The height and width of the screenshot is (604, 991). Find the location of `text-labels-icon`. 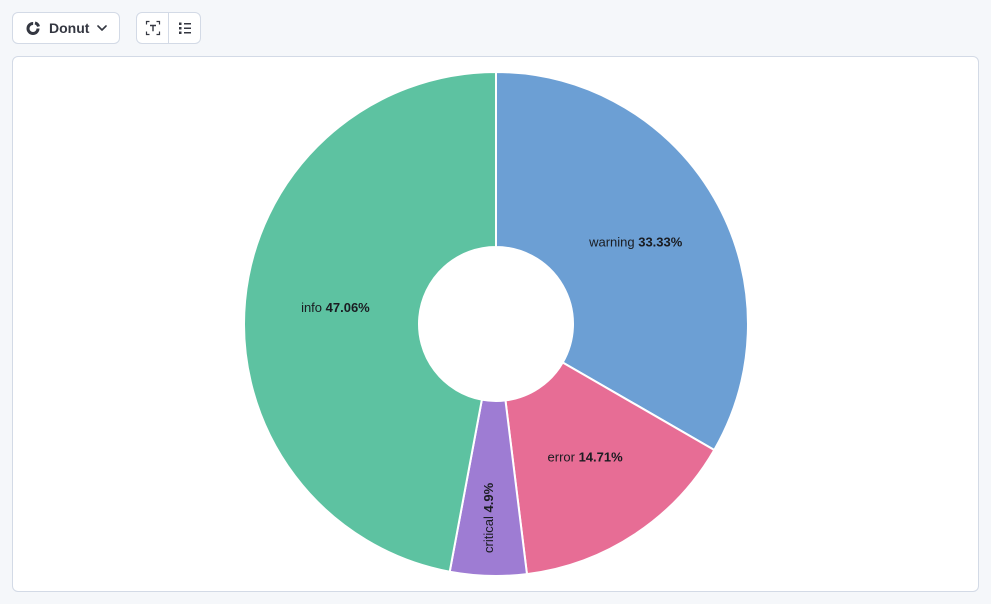

text-labels-icon is located at coordinates (153, 28).